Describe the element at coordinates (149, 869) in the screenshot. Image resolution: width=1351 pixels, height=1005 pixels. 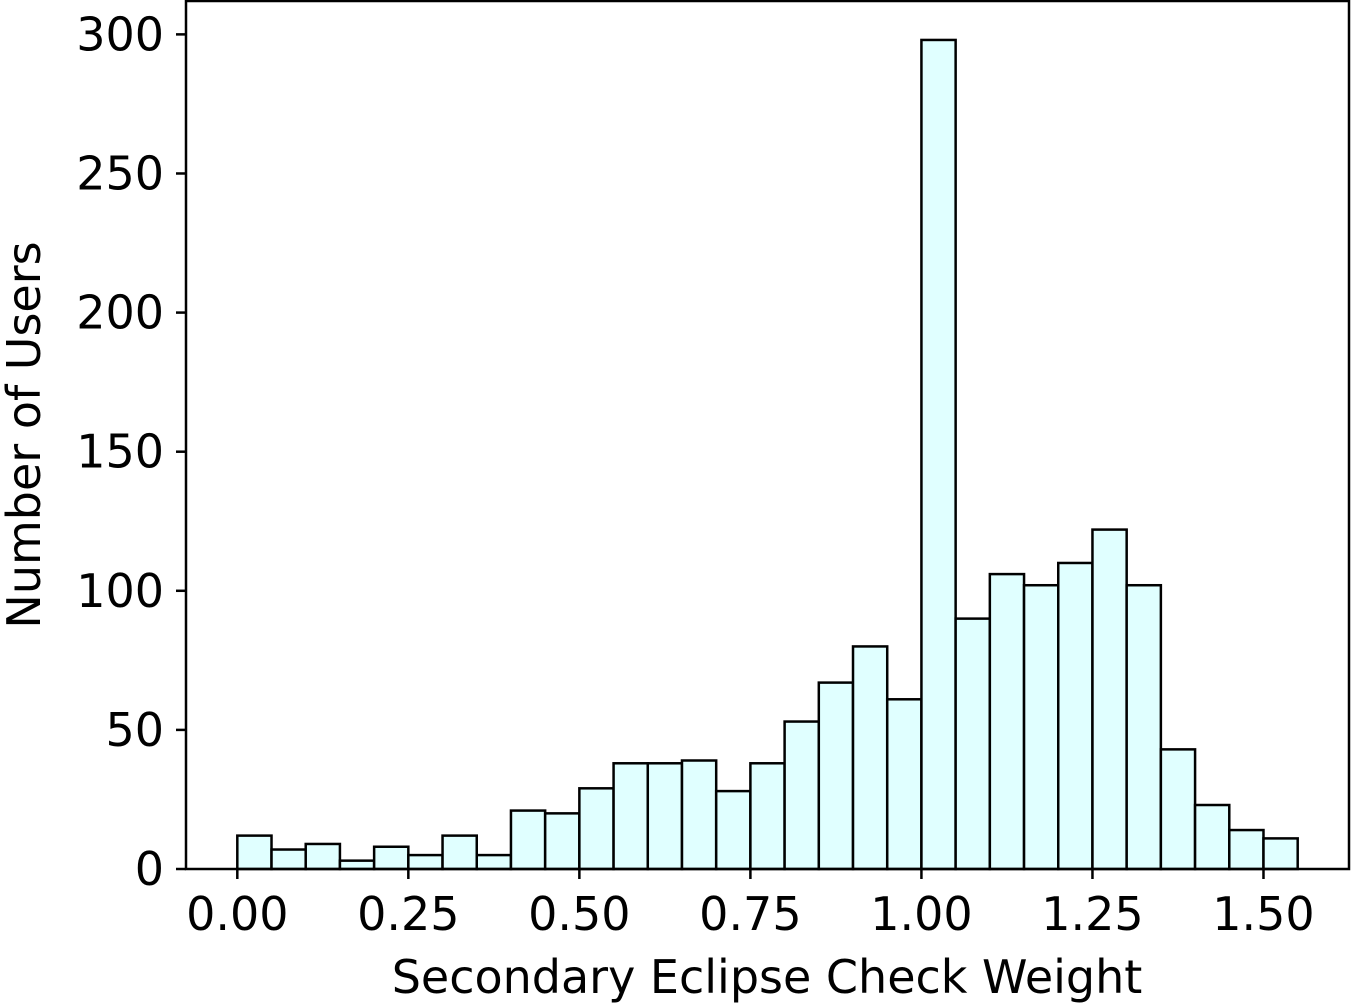
I see `y-tick-label: 0` at that location.